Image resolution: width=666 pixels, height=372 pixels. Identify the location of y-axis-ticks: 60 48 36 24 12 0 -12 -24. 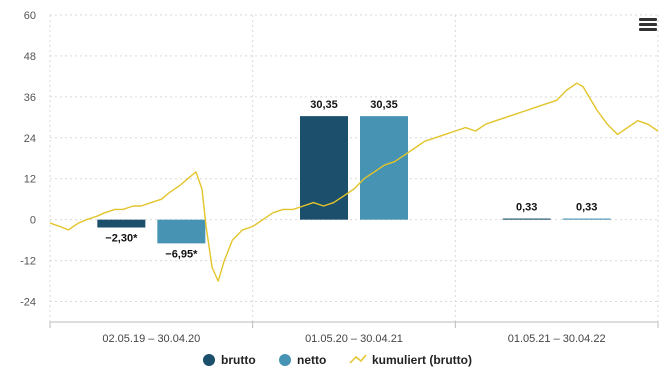
(28, 159).